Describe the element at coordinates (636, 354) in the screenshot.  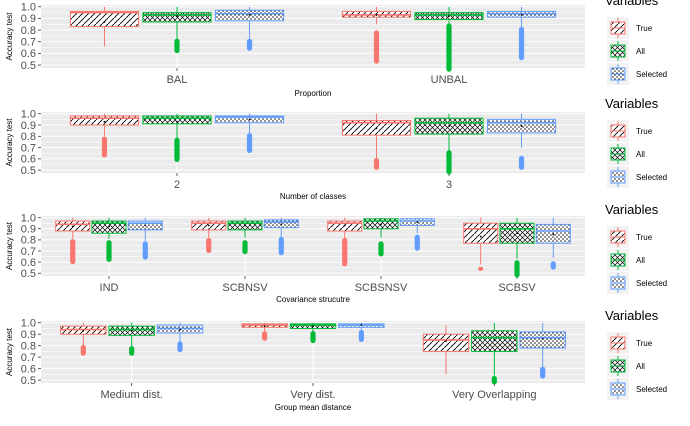
I see `legend-4: Variables True All Selected` at that location.